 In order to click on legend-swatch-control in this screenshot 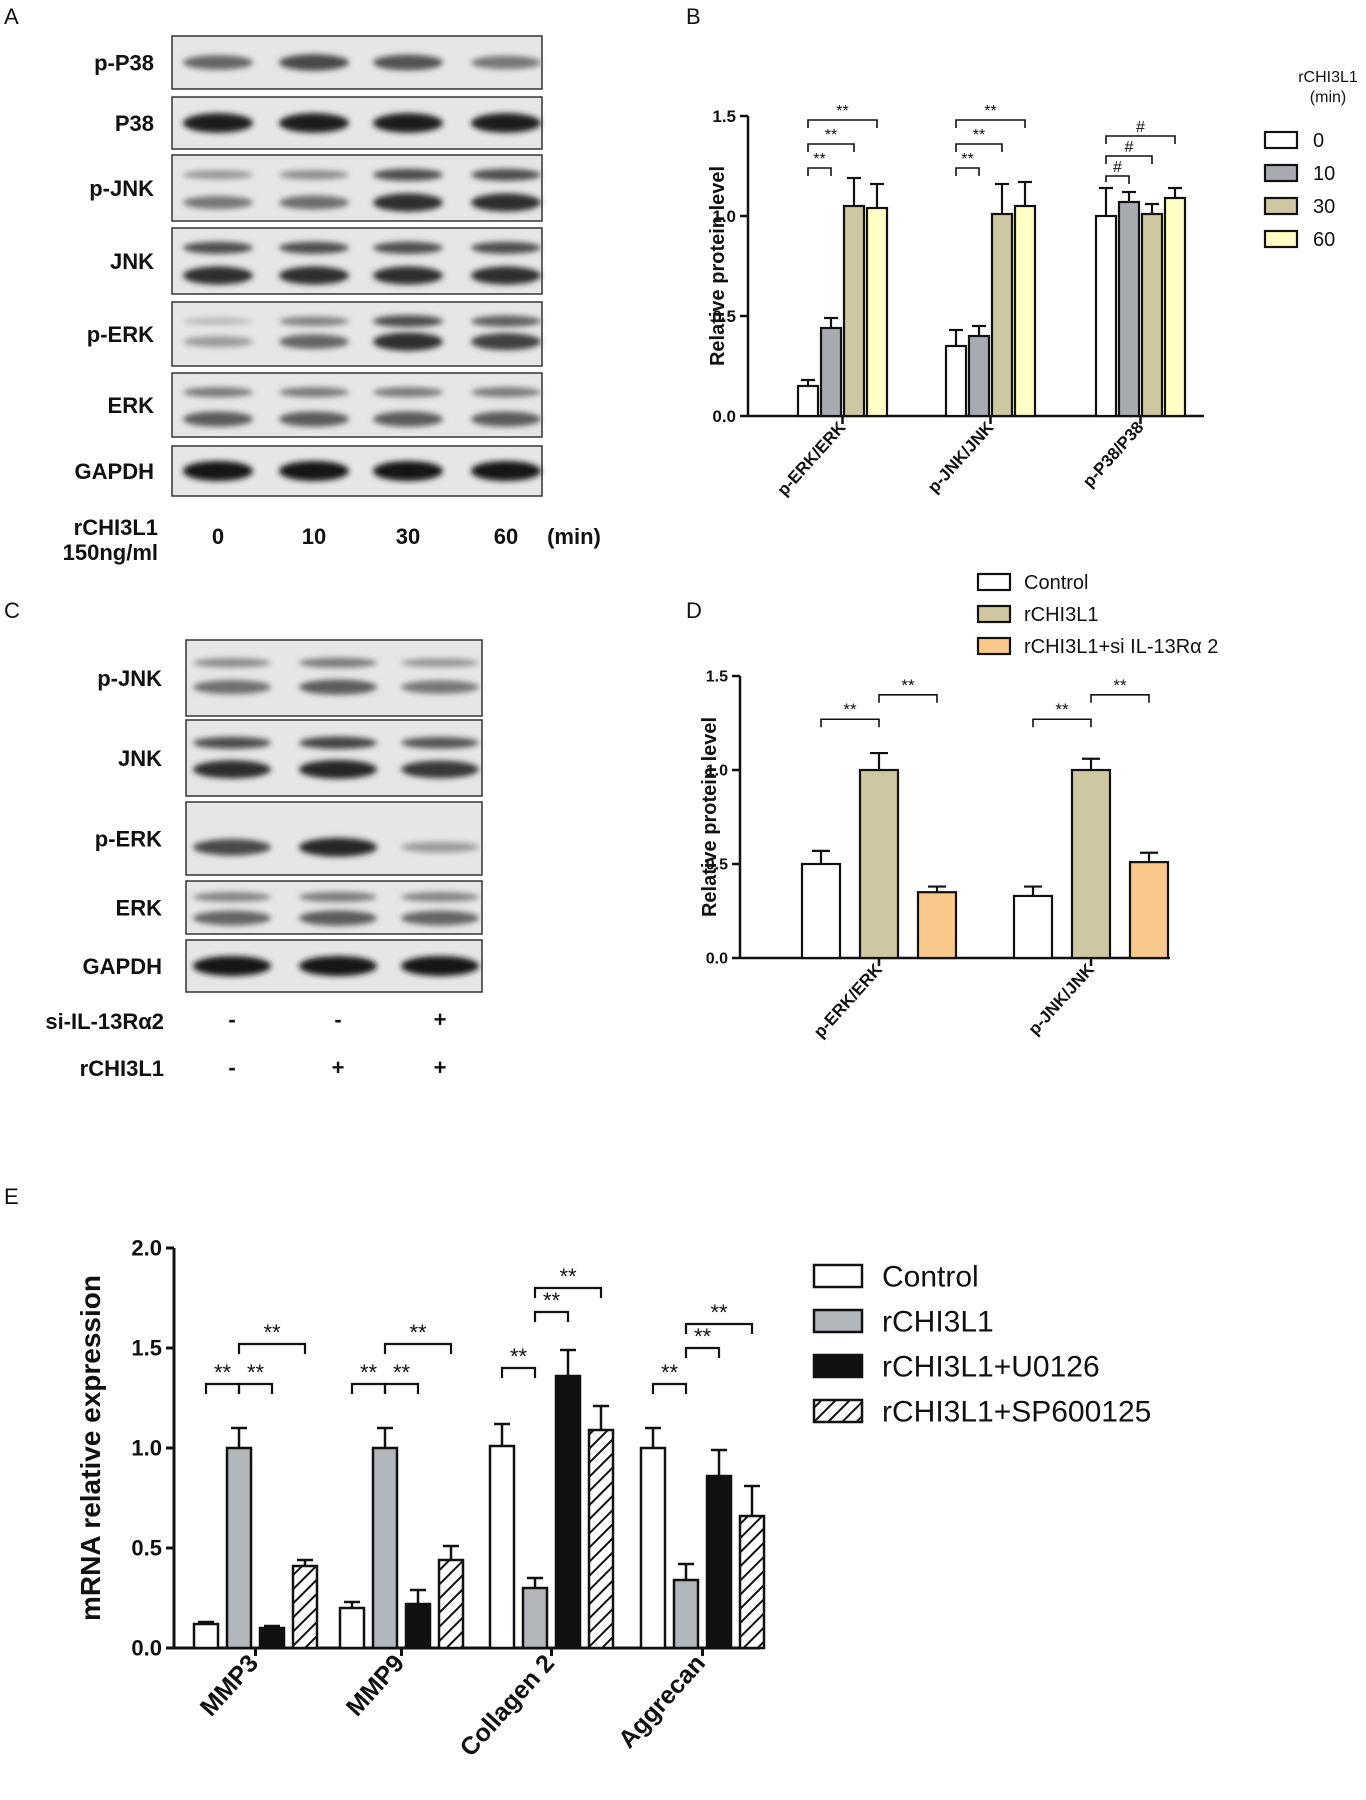, I will do `click(994, 582)`.